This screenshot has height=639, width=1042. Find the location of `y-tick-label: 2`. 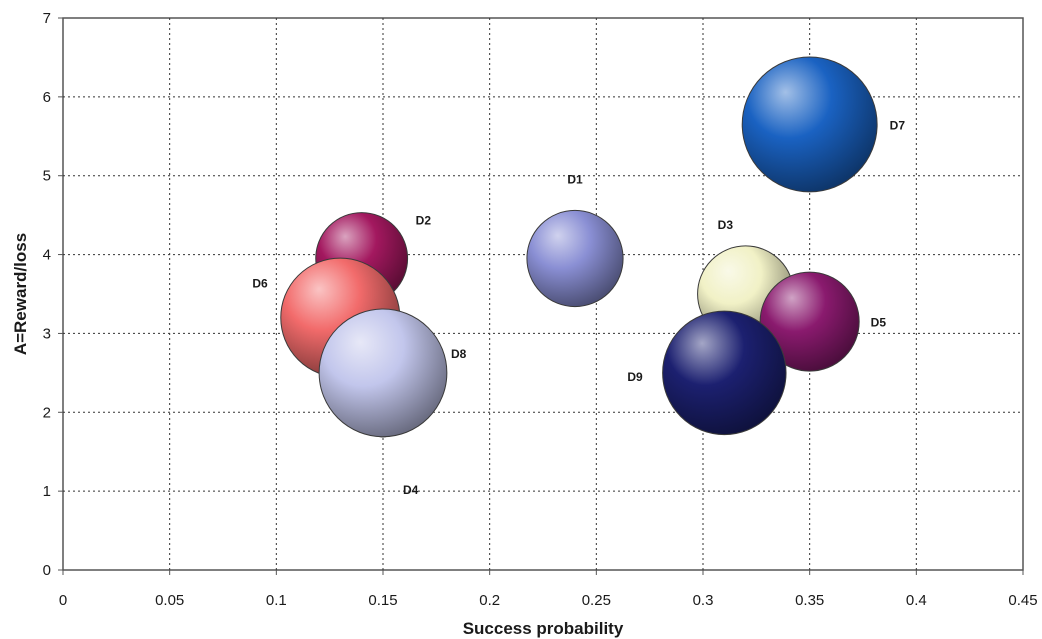

y-tick-label: 2 is located at coordinates (47, 412).